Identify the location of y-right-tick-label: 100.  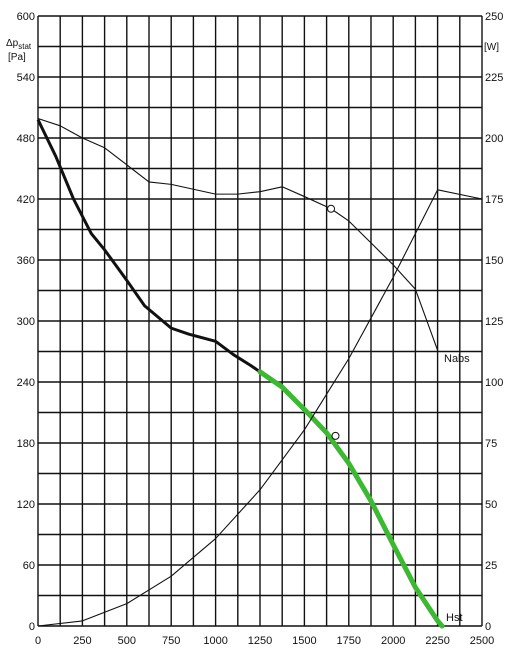
(494, 383).